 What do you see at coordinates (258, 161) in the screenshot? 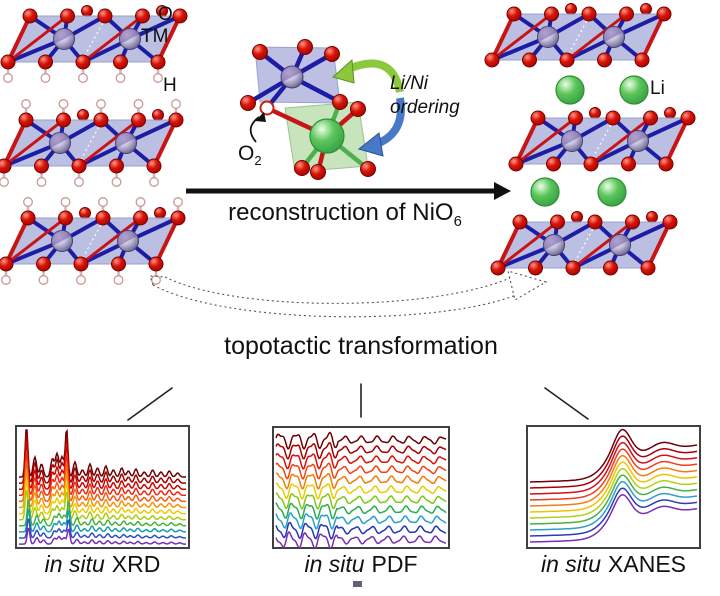
I see `o2-sub: 2` at bounding box center [258, 161].